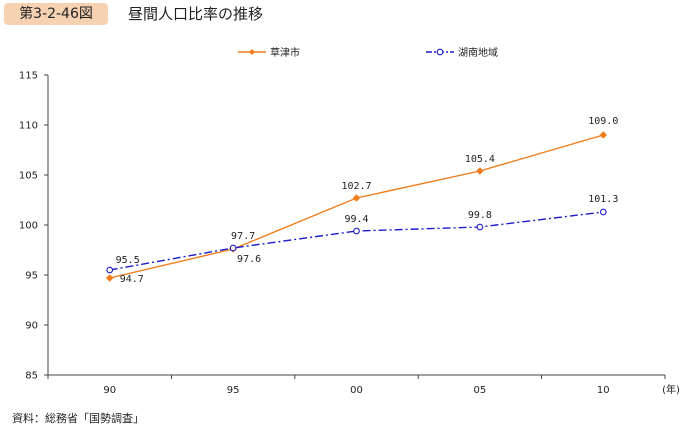  Describe the element at coordinates (28, 76) in the screenshot. I see `y-tick-label: 115` at that location.